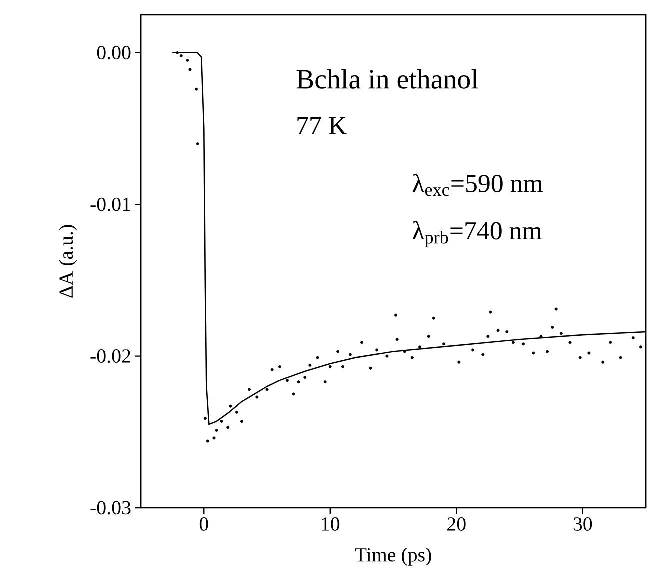 The width and height of the screenshot is (647, 587). Describe the element at coordinates (331, 524) in the screenshot. I see `x-tick-label: 10` at that location.